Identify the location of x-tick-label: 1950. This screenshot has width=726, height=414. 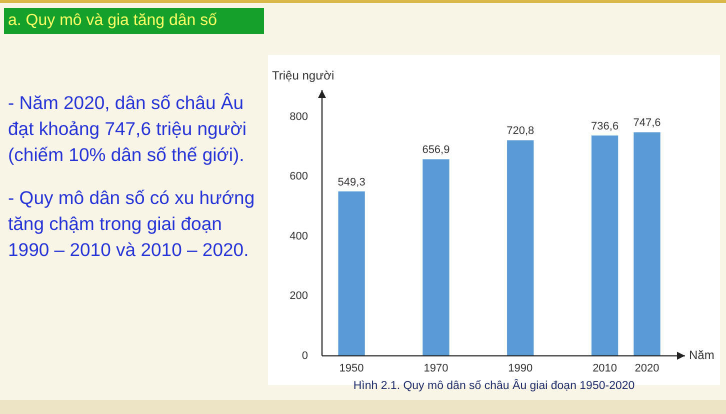
(351, 368).